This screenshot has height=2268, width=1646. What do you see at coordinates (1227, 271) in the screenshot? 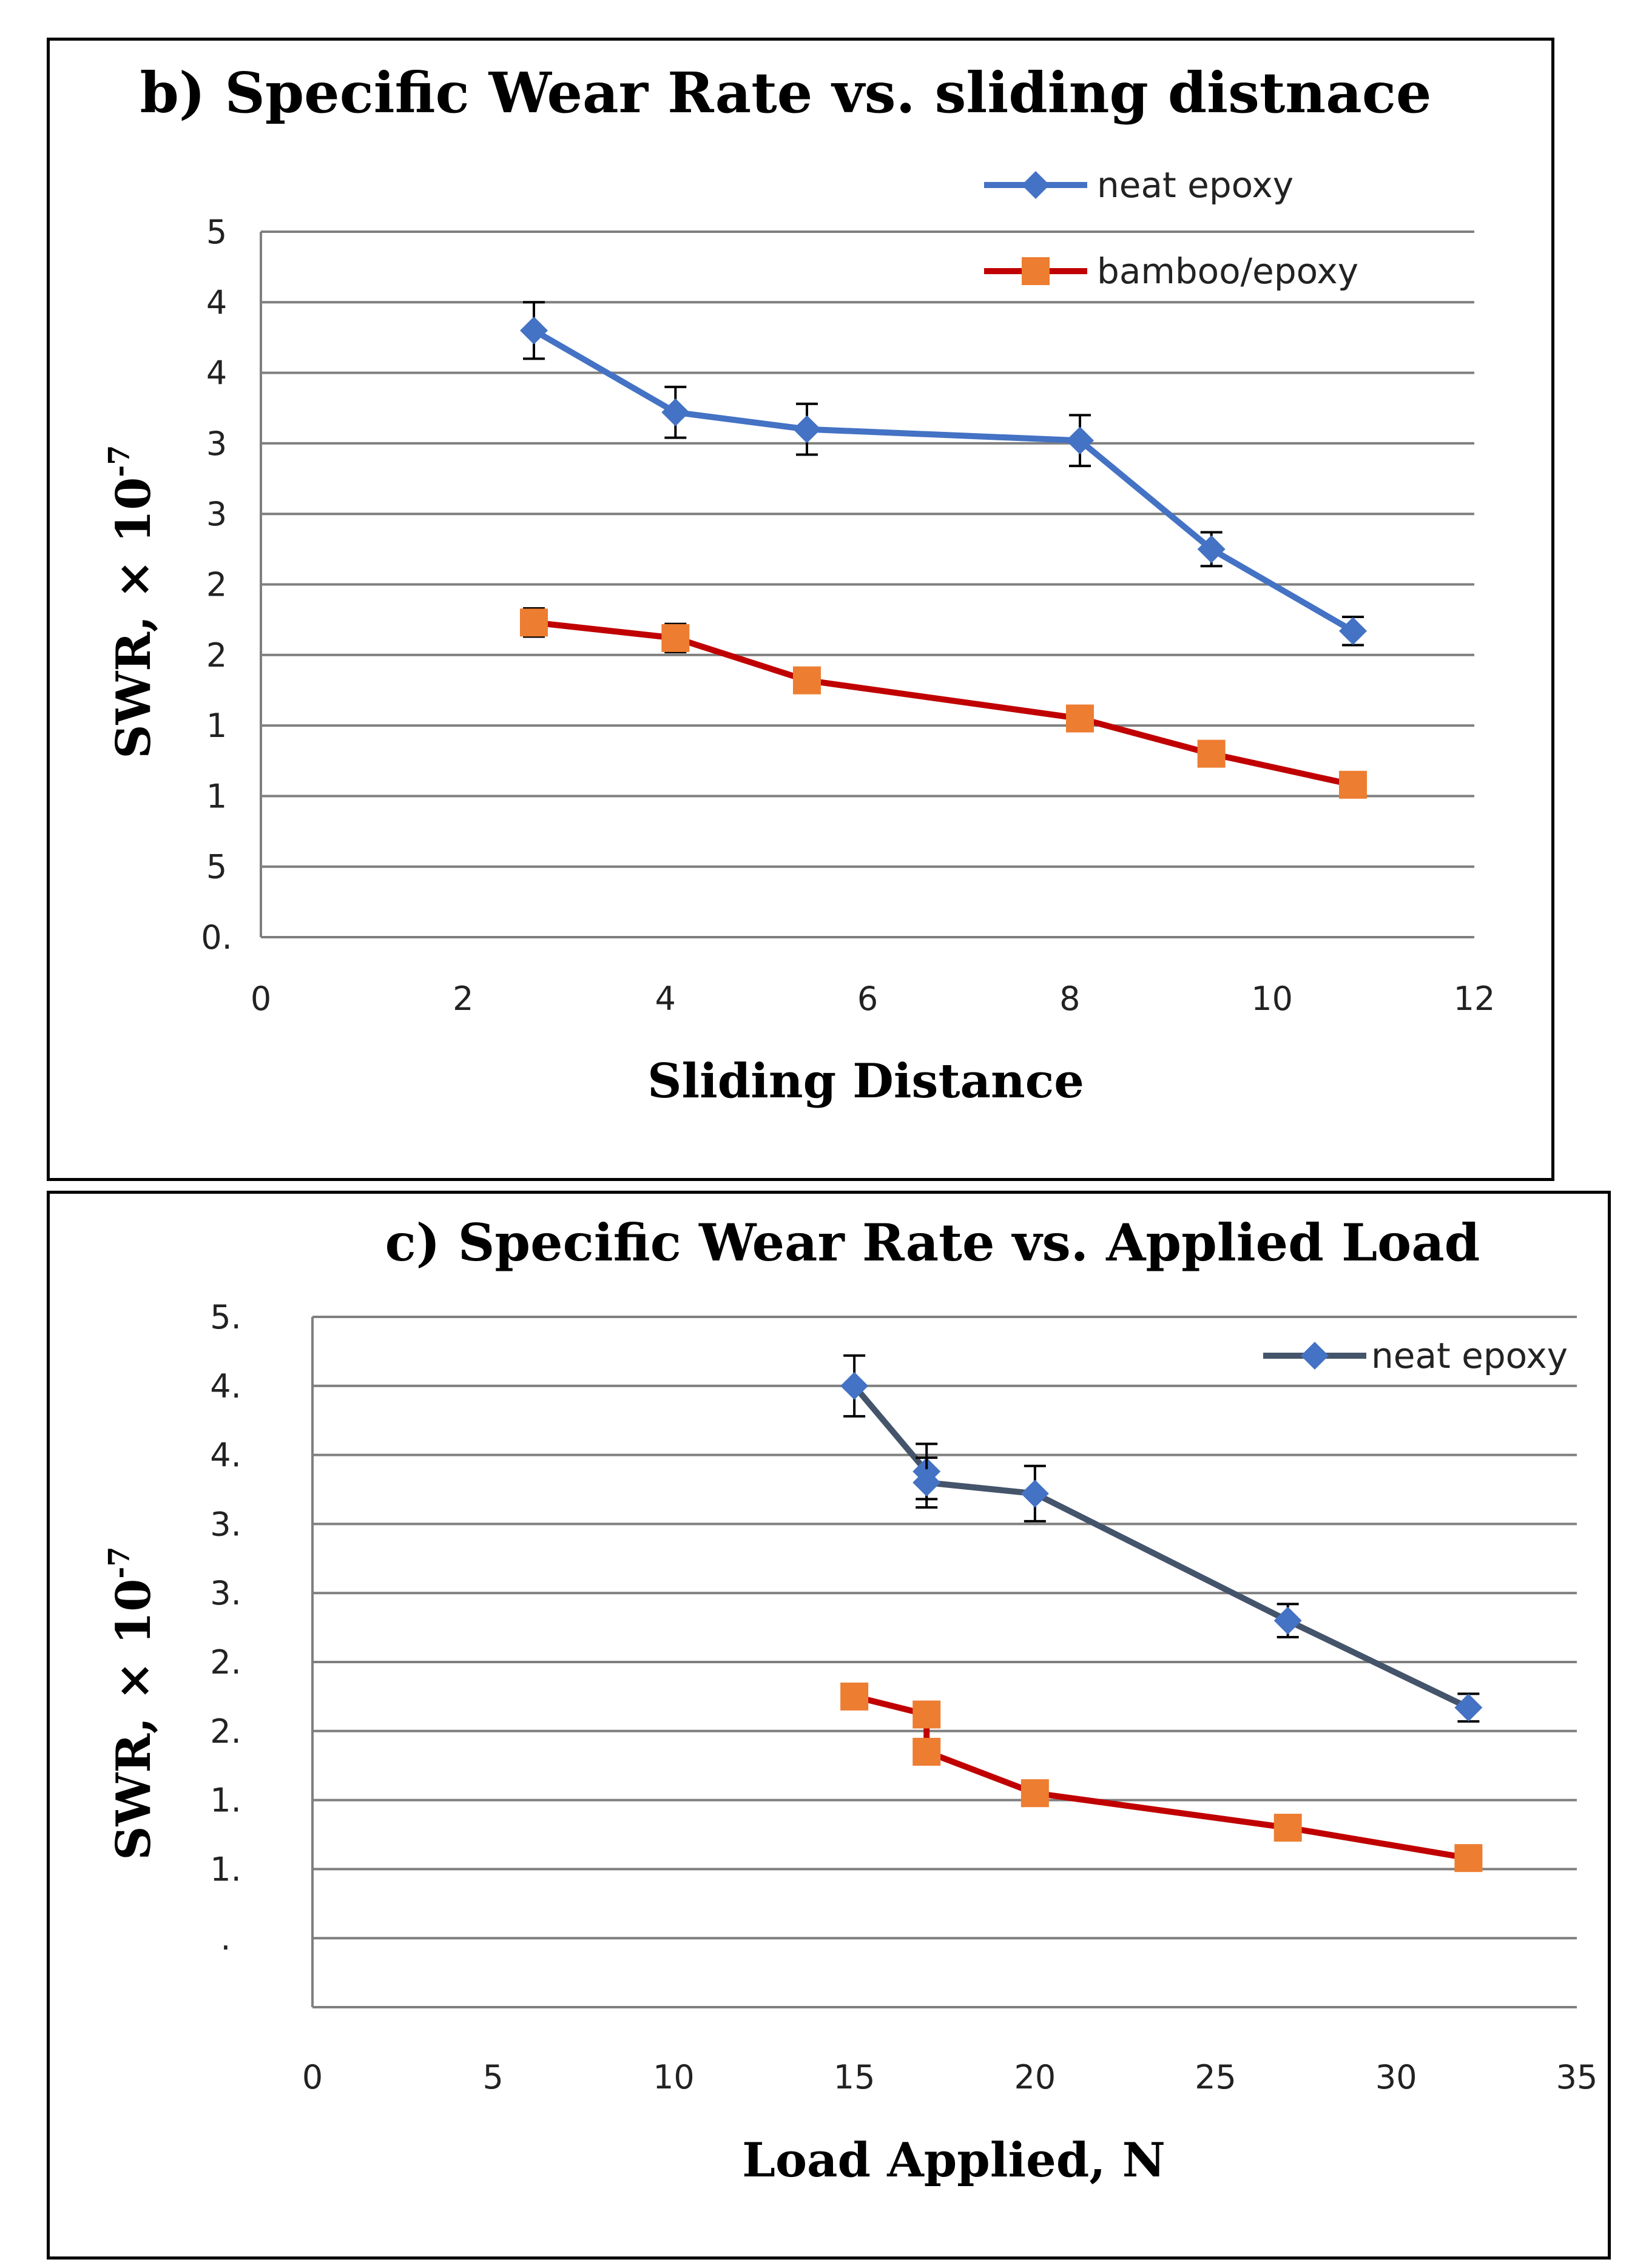
I see `legend-label: bamboo/epoxy` at bounding box center [1227, 271].